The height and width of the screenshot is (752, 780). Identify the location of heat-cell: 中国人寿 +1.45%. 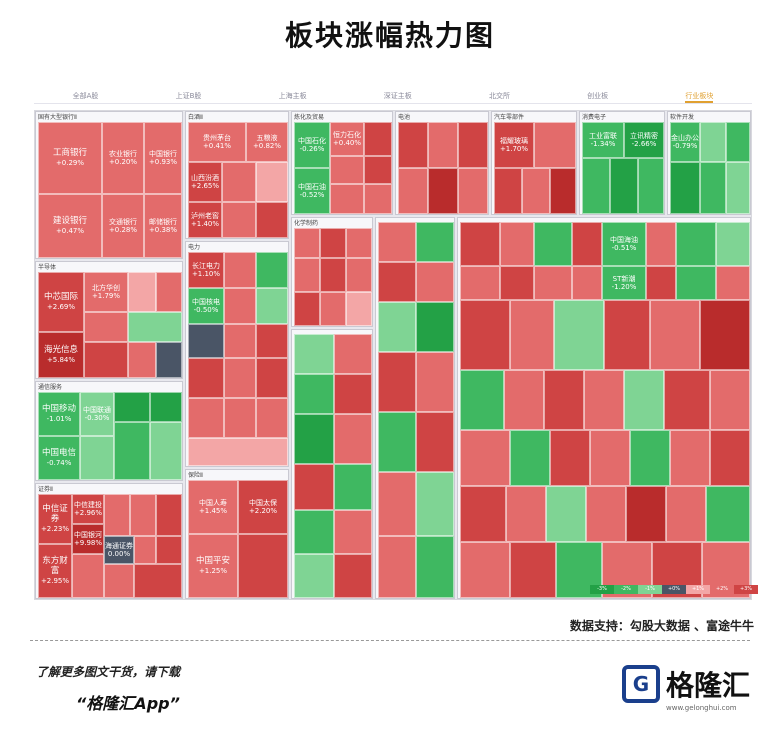
(213, 507).